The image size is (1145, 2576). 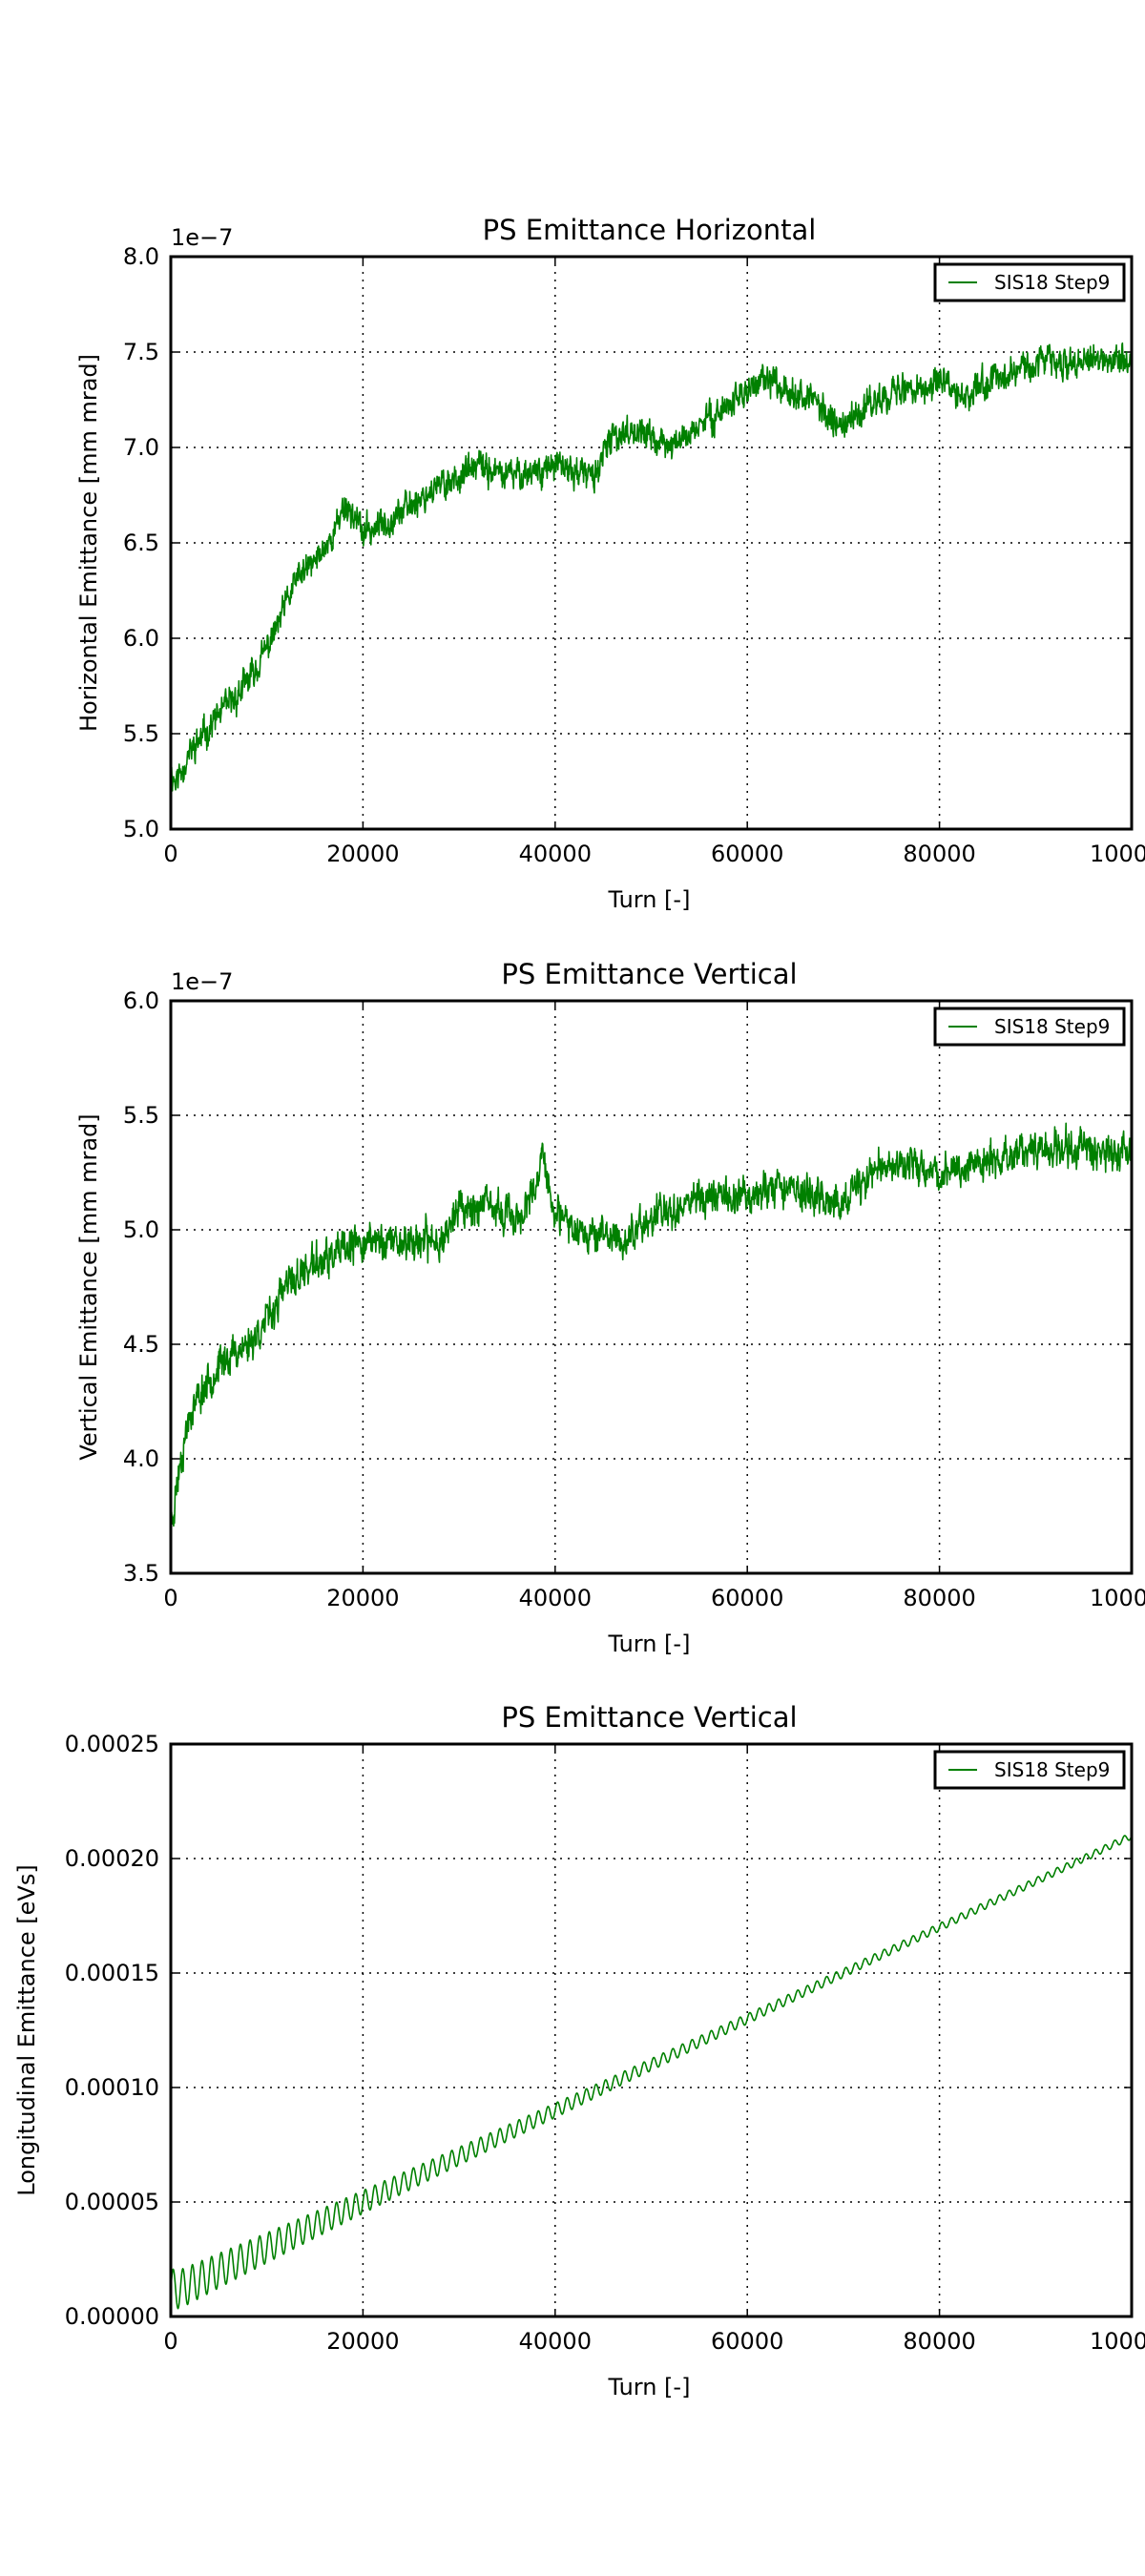 I want to click on y-tick-label: 6.5, so click(x=141, y=543).